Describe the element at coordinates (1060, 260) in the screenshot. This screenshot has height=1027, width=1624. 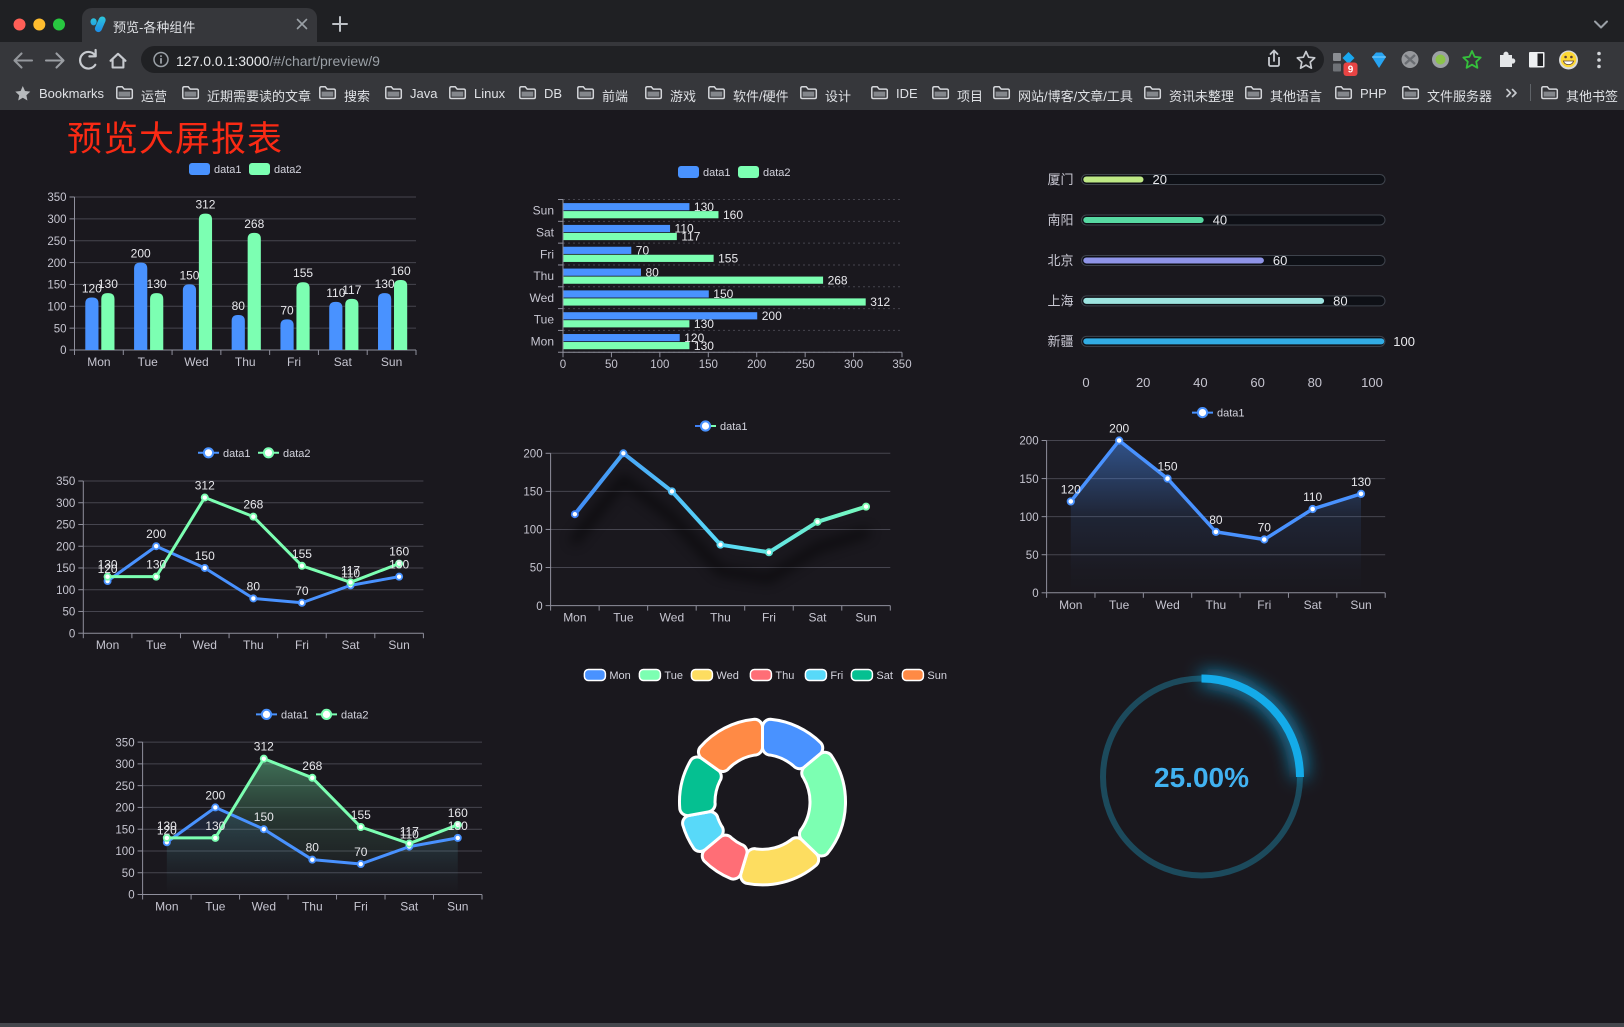
I see `svg-text: 北京` at that location.